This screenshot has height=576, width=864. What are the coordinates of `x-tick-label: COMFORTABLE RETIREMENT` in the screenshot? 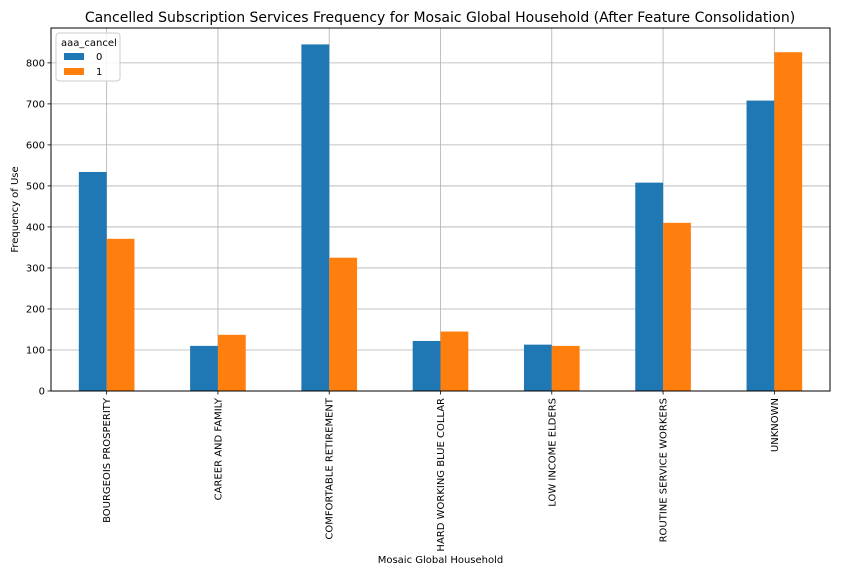 It's located at (330, 468).